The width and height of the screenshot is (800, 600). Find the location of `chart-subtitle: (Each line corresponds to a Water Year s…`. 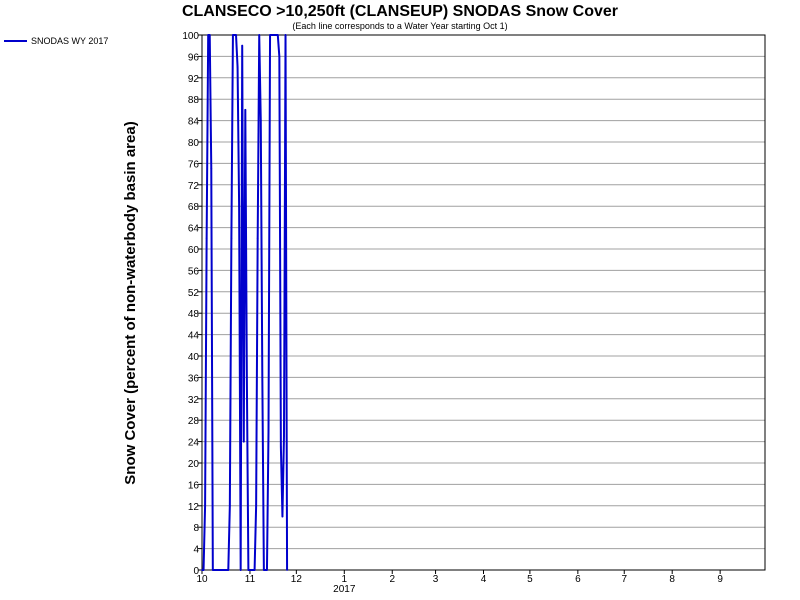

chart-subtitle: (Each line corresponds to a Water Year s… is located at coordinates (399, 26).